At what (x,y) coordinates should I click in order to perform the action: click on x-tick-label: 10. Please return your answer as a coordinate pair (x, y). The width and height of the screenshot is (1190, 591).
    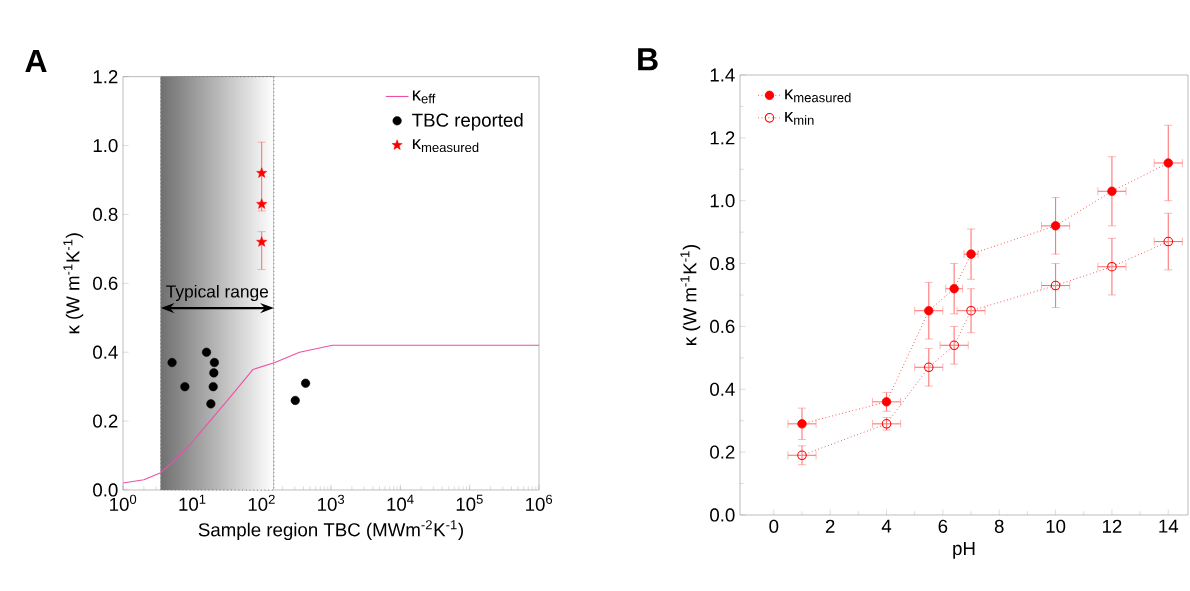
    Looking at the image, I should click on (1056, 526).